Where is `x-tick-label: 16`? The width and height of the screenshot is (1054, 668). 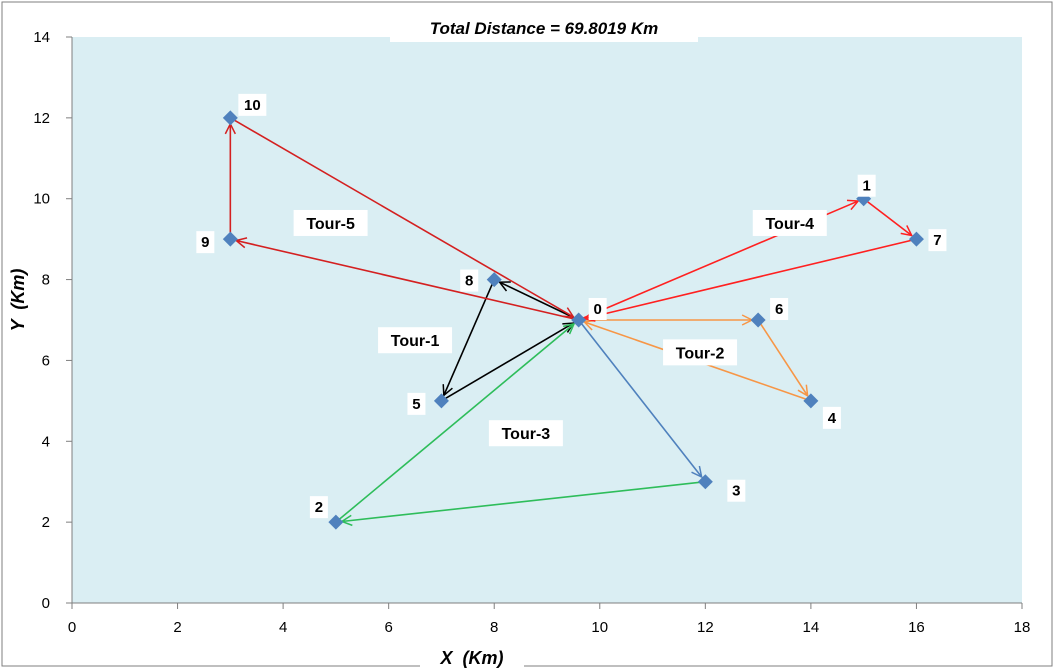
x-tick-label: 16 is located at coordinates (916, 627).